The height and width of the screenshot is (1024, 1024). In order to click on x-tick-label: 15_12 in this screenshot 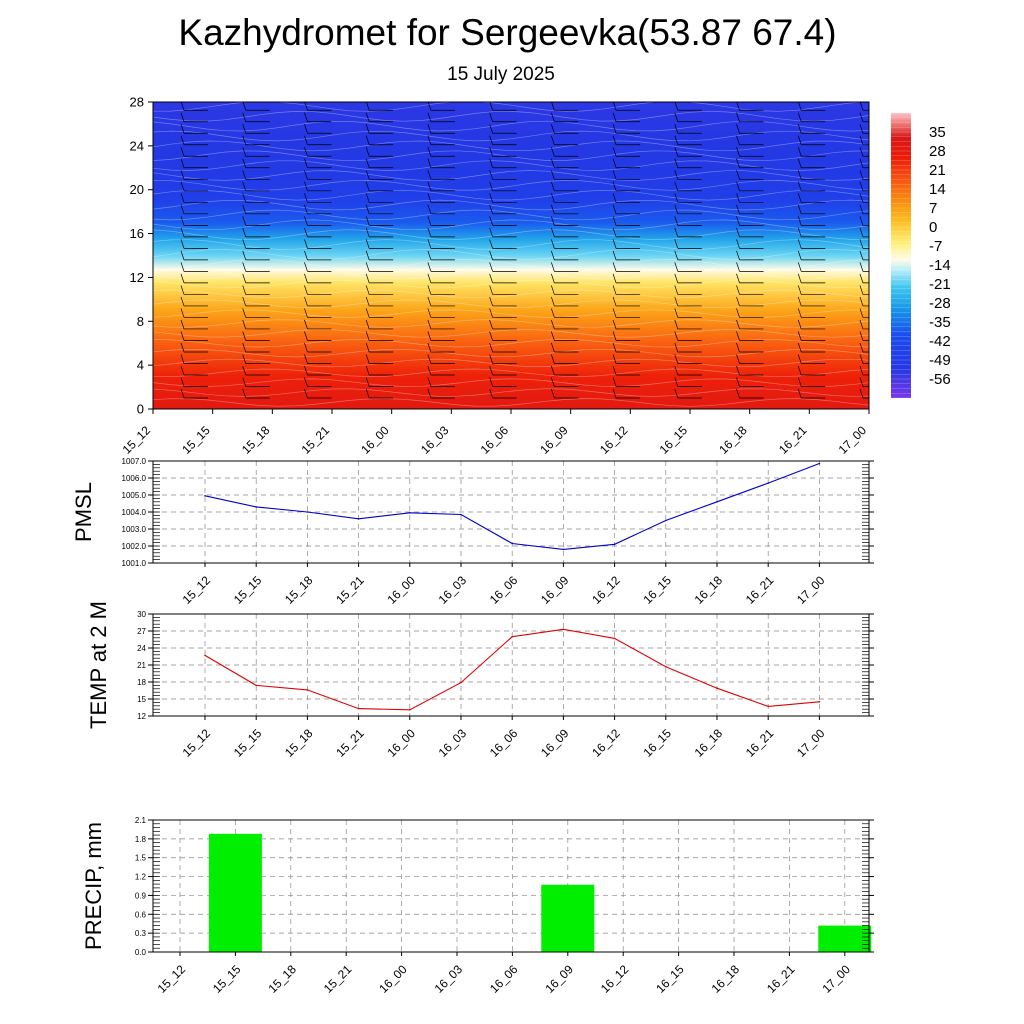, I will do `click(197, 590)`.